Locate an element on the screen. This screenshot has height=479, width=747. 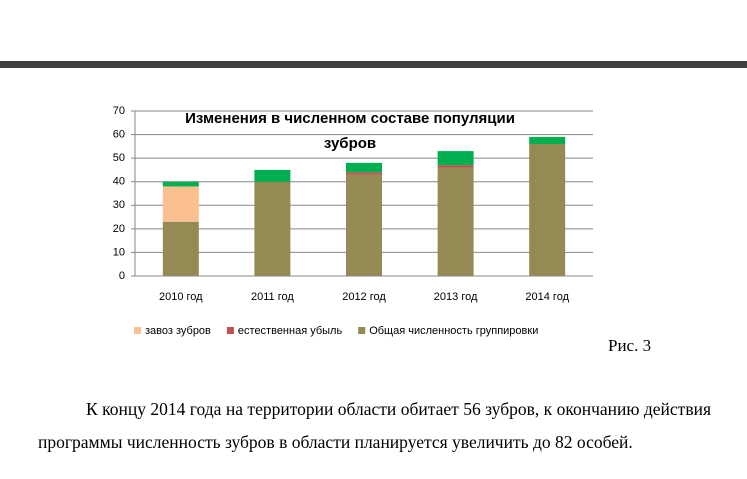
legend-label: Общая численность группировки is located at coordinates (453, 331).